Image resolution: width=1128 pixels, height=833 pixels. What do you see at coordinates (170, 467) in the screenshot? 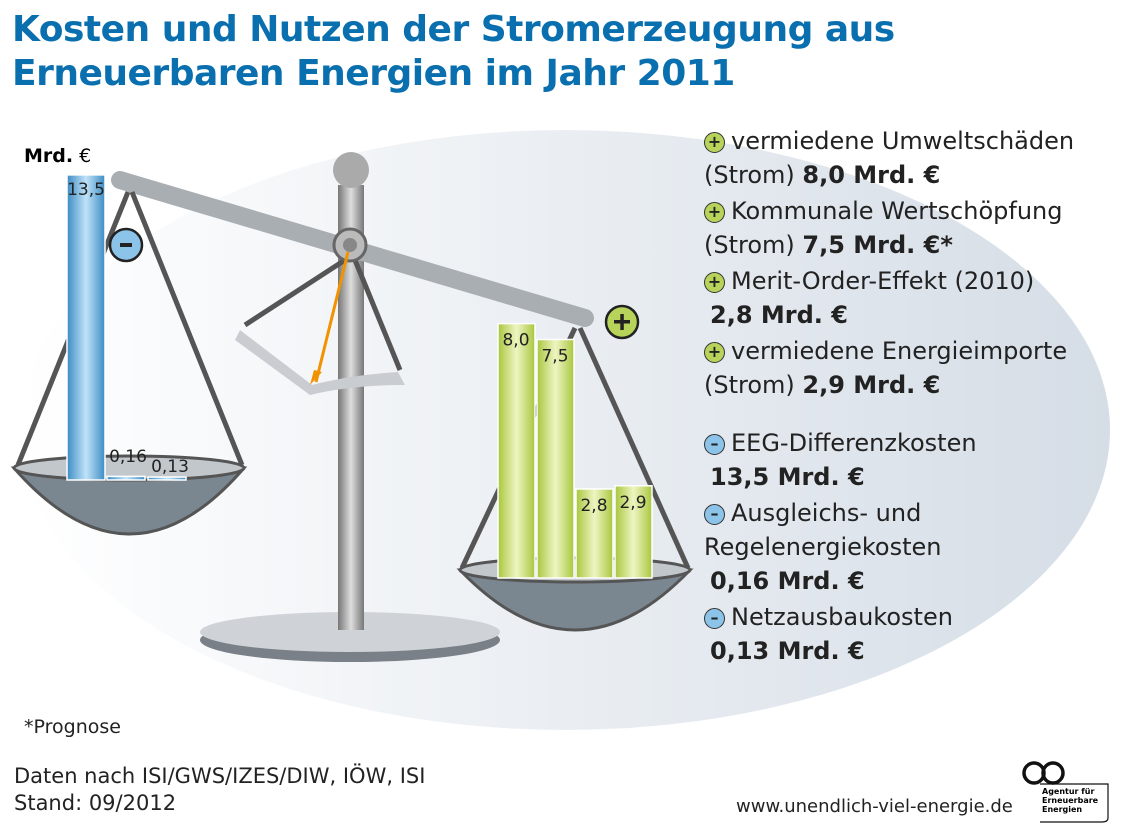
I see `cost-bar-label: 0,13` at bounding box center [170, 467].